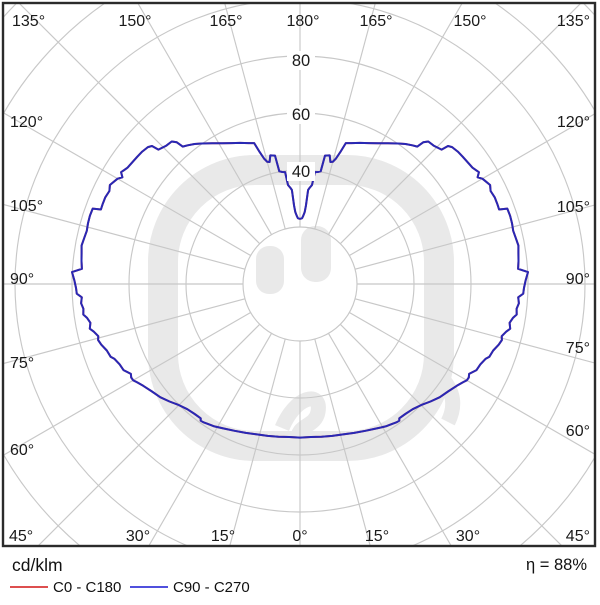 This screenshot has width=600, height=605. What do you see at coordinates (556, 565) in the screenshot?
I see `efficiency-label: η = 88%` at bounding box center [556, 565].